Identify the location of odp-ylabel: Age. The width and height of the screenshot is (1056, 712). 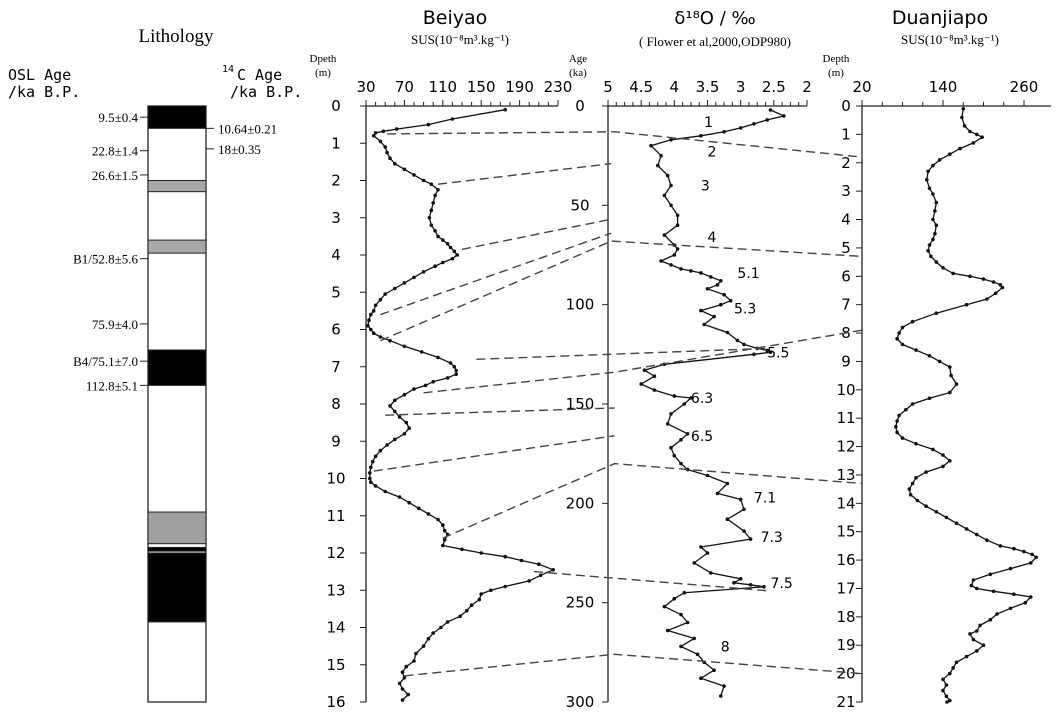
(578, 59).